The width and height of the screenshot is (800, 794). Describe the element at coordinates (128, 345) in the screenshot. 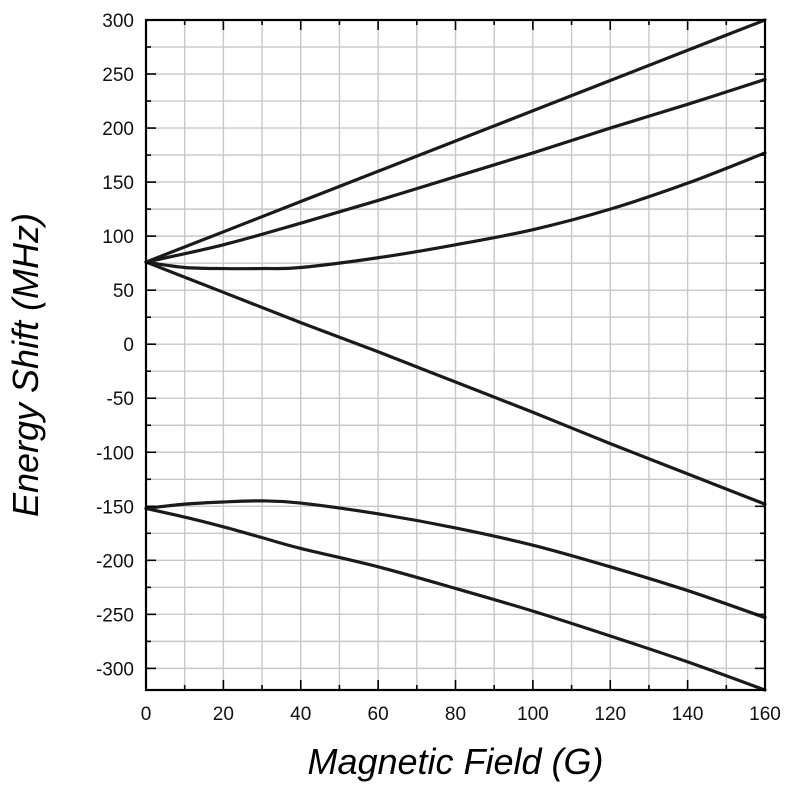

I see `y-tick-label: 0` at that location.